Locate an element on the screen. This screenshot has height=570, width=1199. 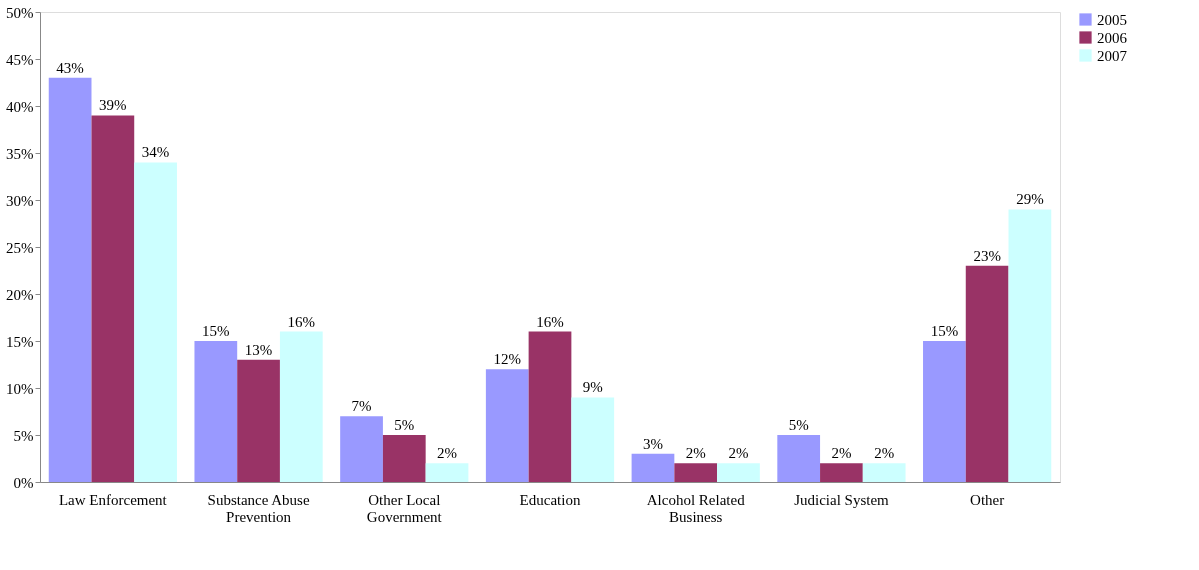
x-tick-label: Education is located at coordinates (550, 499).